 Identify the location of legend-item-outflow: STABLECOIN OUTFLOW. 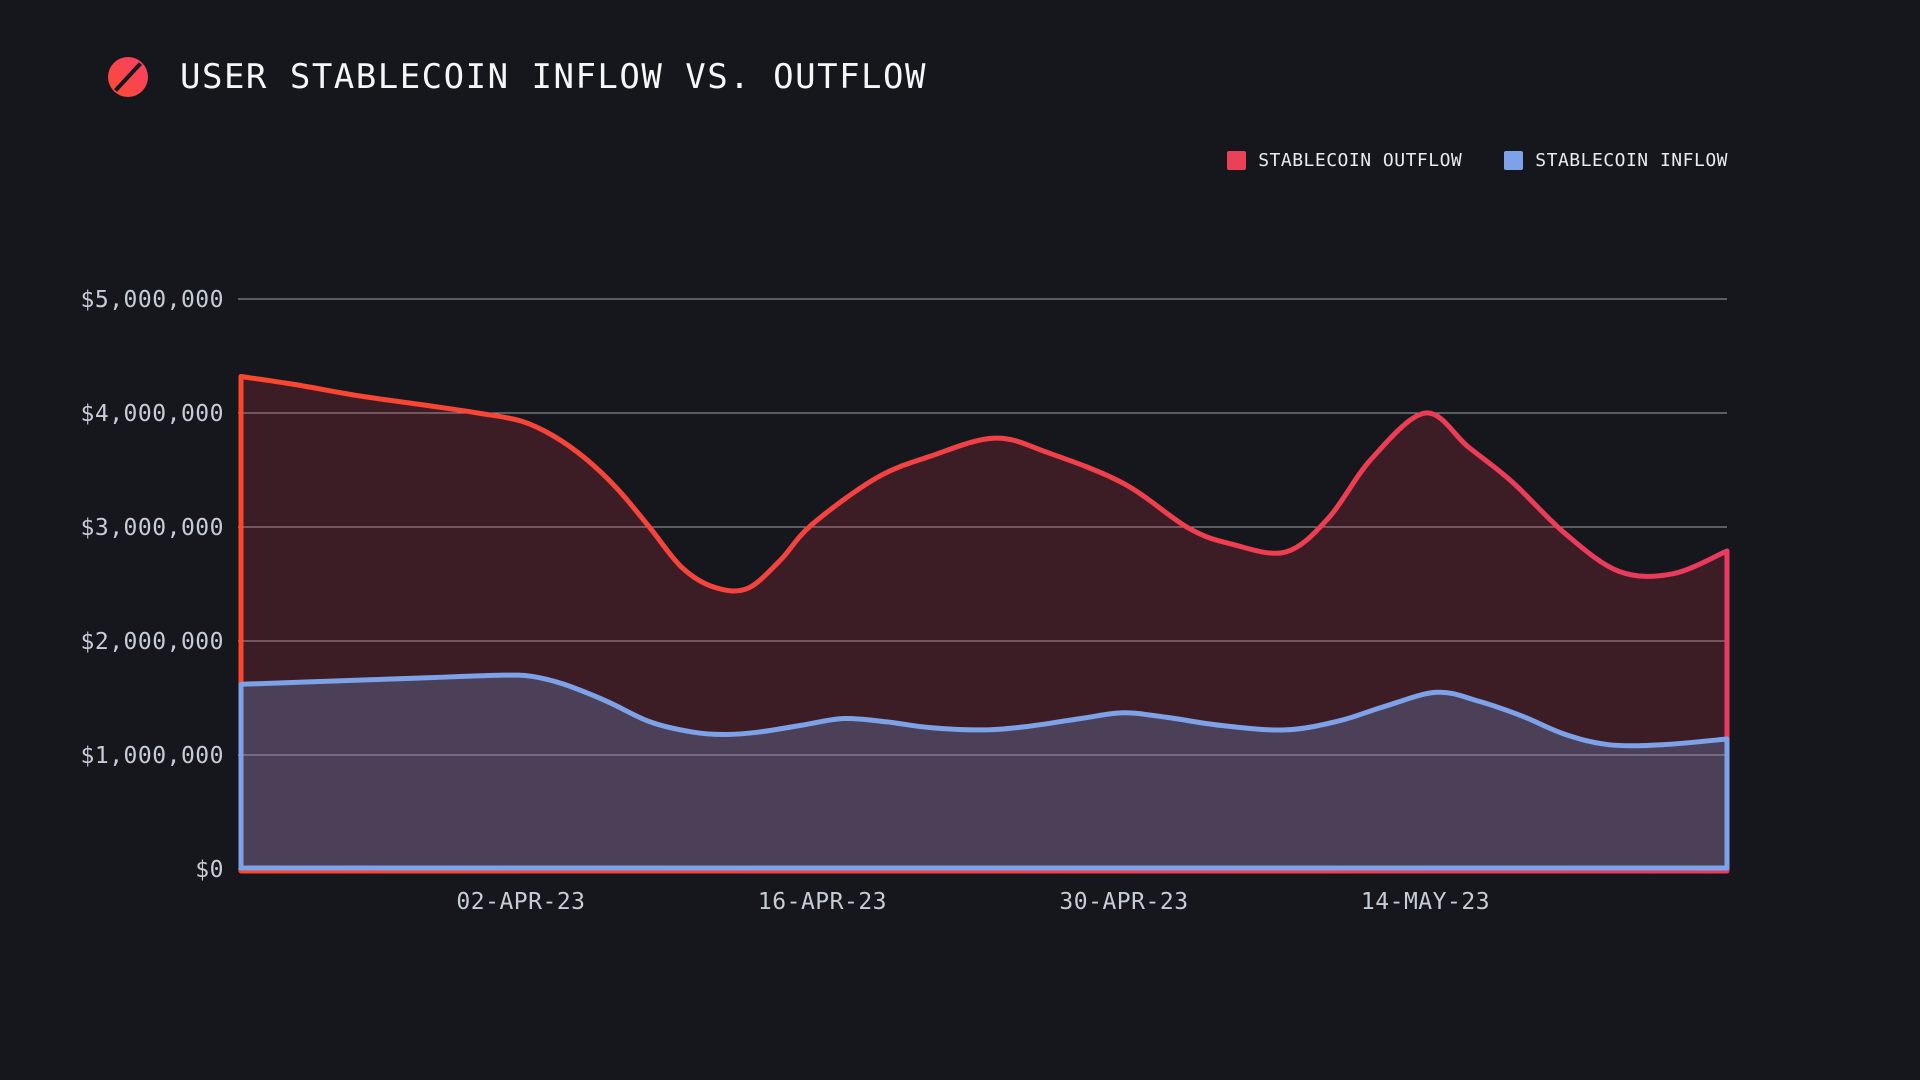
(1344, 160).